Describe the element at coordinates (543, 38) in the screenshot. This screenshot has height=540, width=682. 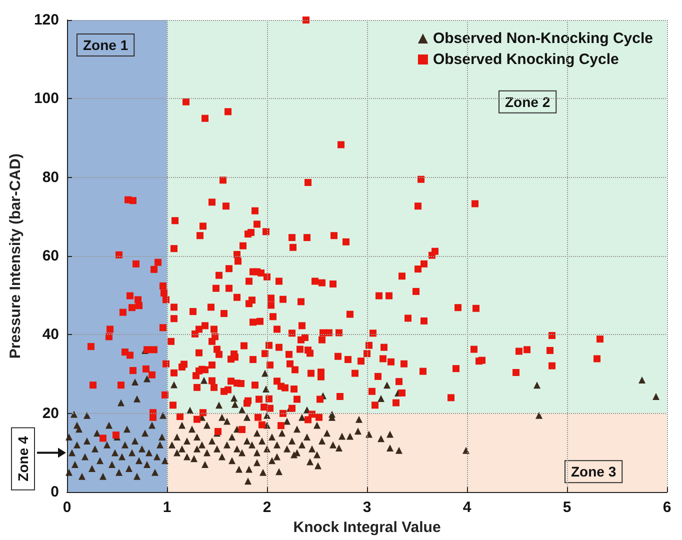
I see `legend-label: Observed Non-Knocking Cycle` at that location.